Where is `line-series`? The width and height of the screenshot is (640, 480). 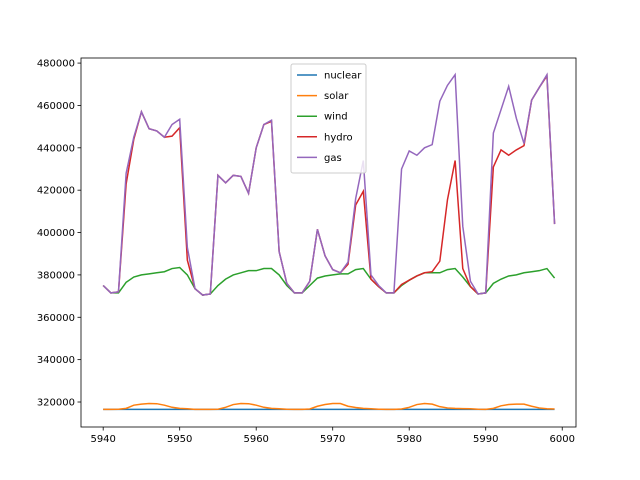 line-series is located at coordinates (329, 406).